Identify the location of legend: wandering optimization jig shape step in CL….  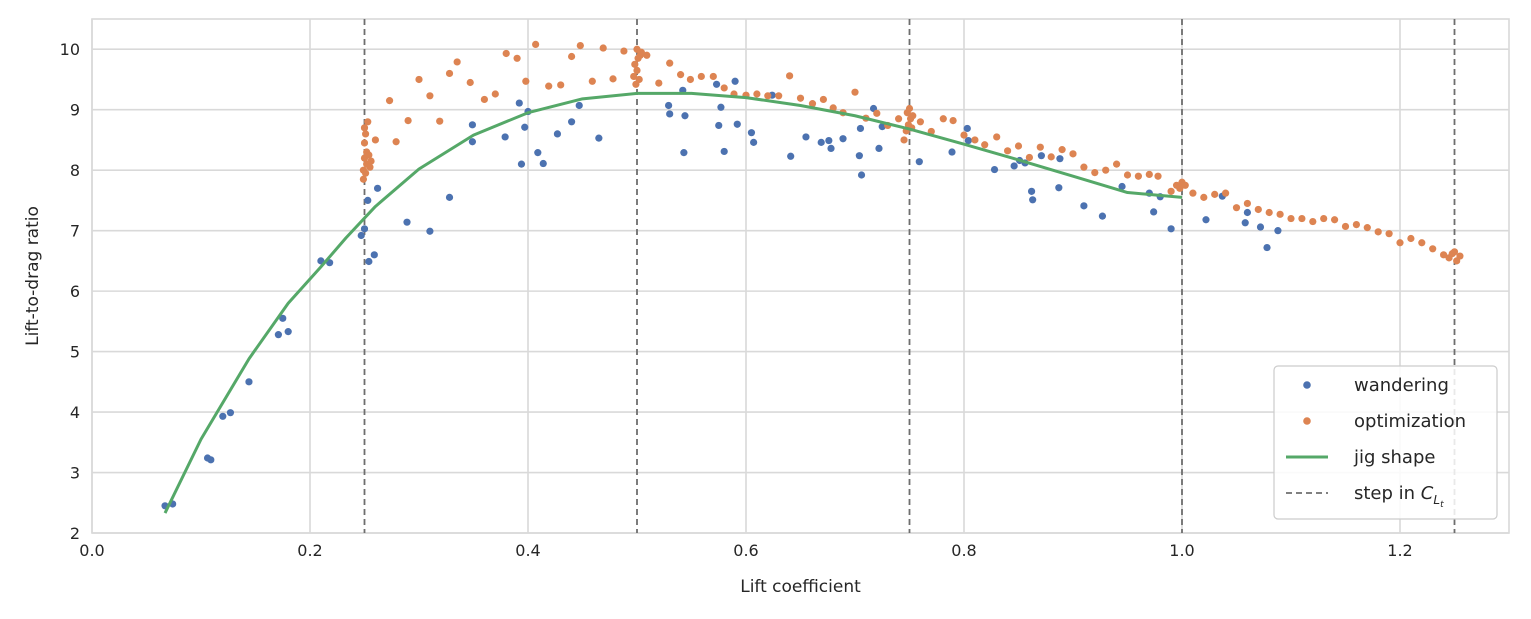
(1385, 442).